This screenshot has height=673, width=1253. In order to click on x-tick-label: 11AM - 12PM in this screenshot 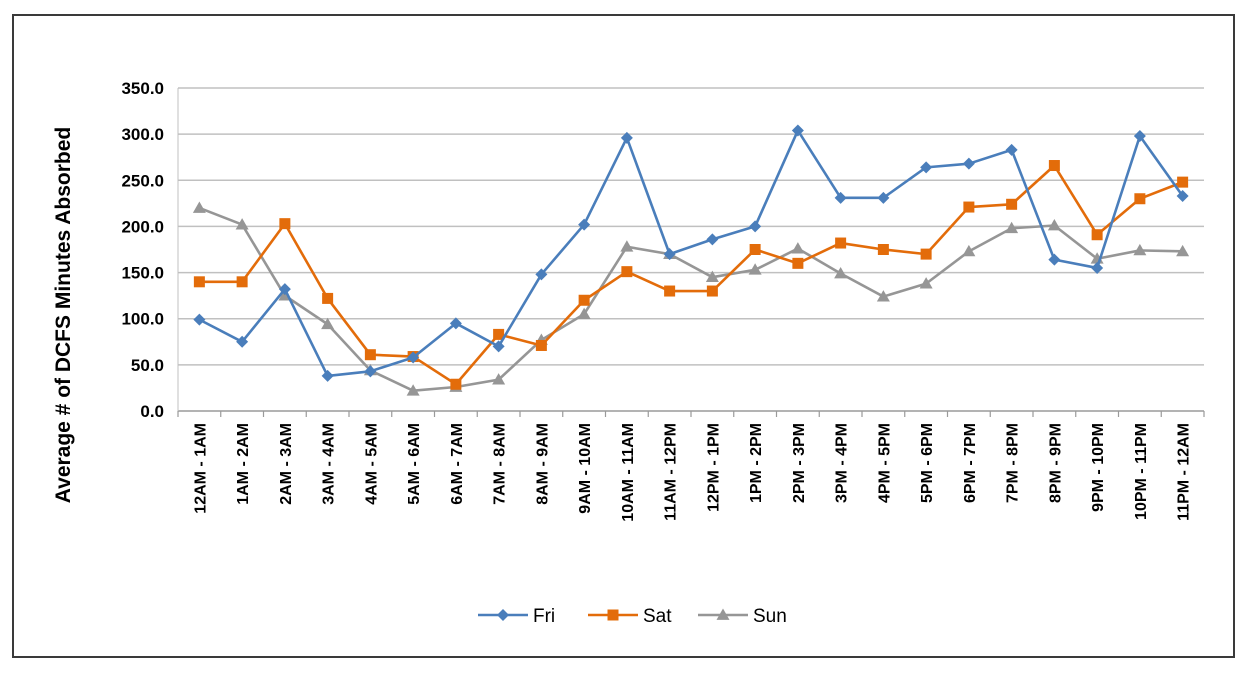, I will do `click(671, 472)`.